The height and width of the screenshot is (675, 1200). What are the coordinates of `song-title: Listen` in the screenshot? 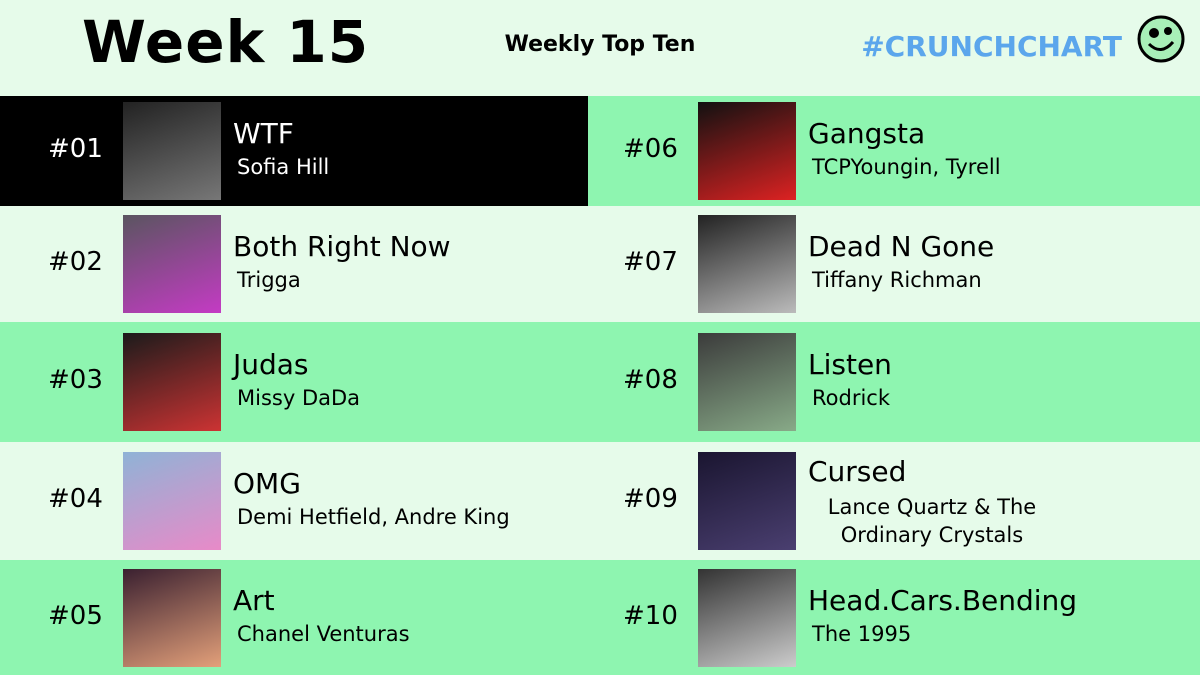 It's located at (850, 364).